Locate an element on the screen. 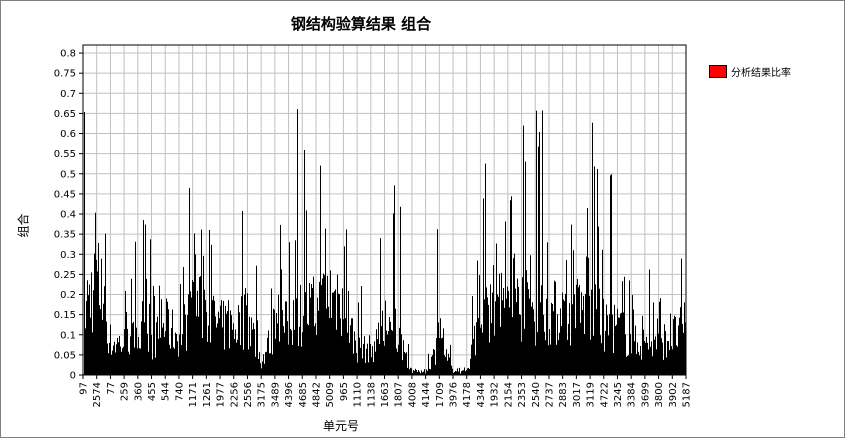 This screenshot has width=845, height=438. y-tick-label: 0.25 is located at coordinates (65, 275).